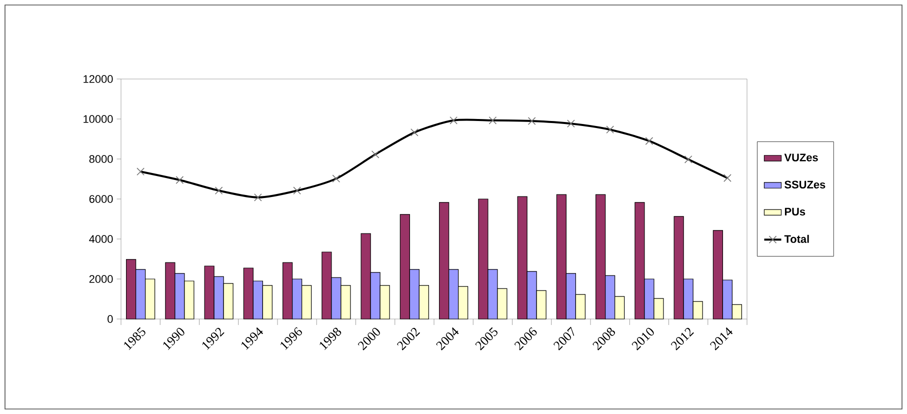  Describe the element at coordinates (110, 319) in the screenshot. I see `y-tick-label: 0` at that location.